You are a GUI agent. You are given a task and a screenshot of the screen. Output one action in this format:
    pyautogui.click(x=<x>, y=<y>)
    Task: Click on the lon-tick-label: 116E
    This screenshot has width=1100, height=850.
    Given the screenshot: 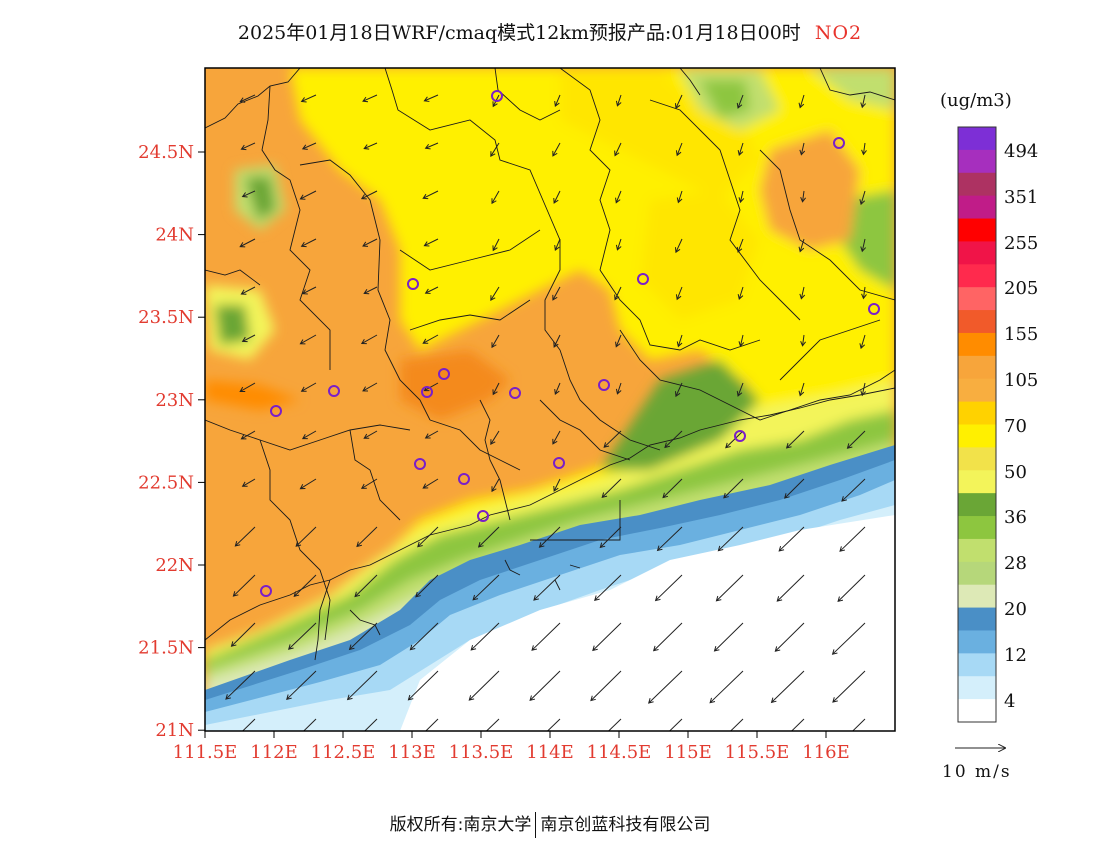 What is the action you would take?
    pyautogui.click(x=826, y=752)
    